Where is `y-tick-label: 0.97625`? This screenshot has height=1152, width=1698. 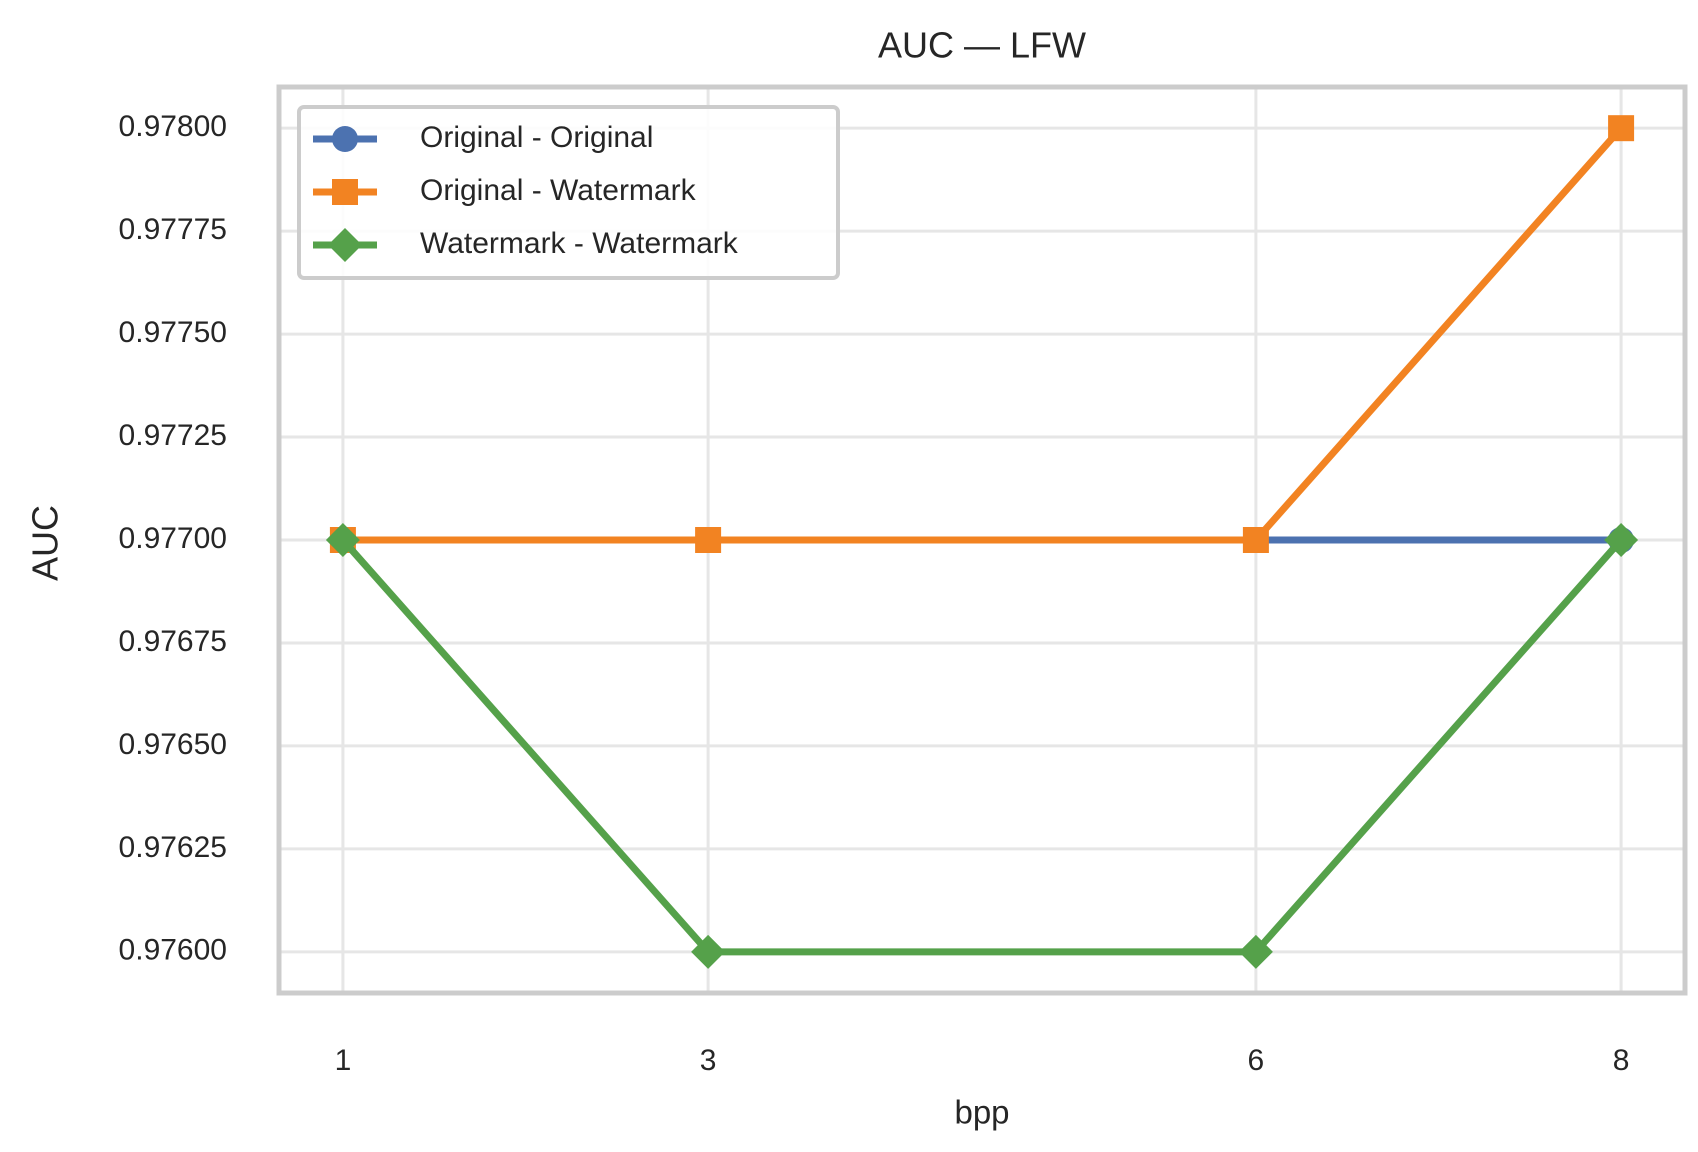
y-tick-label: 0.97625 is located at coordinates (173, 847).